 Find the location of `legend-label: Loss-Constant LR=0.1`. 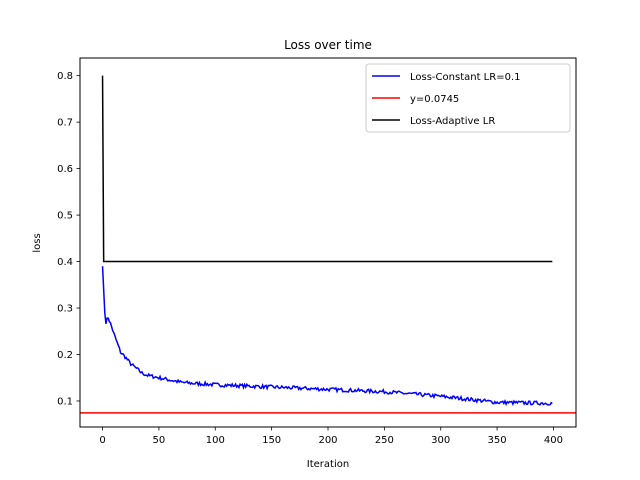

legend-label: Loss-Constant LR=0.1 is located at coordinates (465, 77).